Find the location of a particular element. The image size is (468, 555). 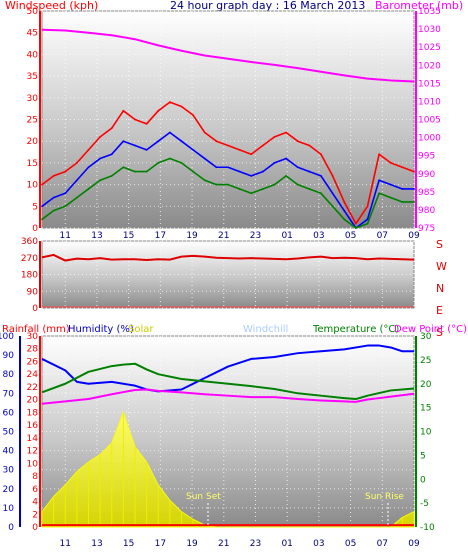

rain-y-tick-label: 10 is located at coordinates (33, 464).